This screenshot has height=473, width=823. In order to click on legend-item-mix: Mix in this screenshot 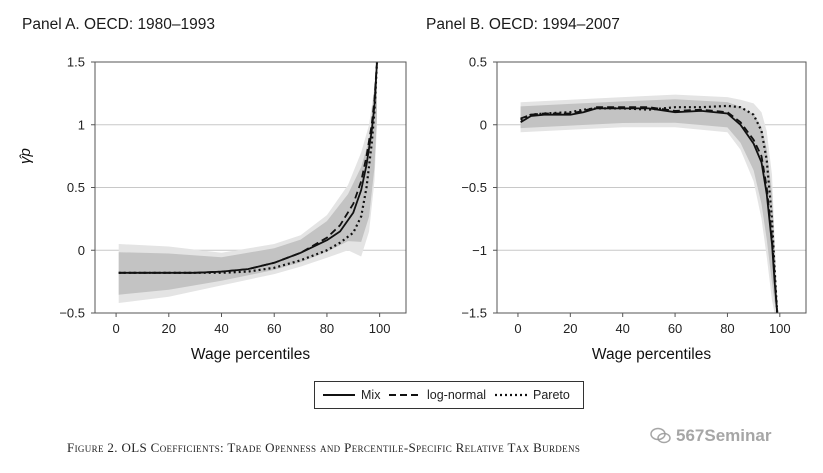, I will do `click(351, 395)`.